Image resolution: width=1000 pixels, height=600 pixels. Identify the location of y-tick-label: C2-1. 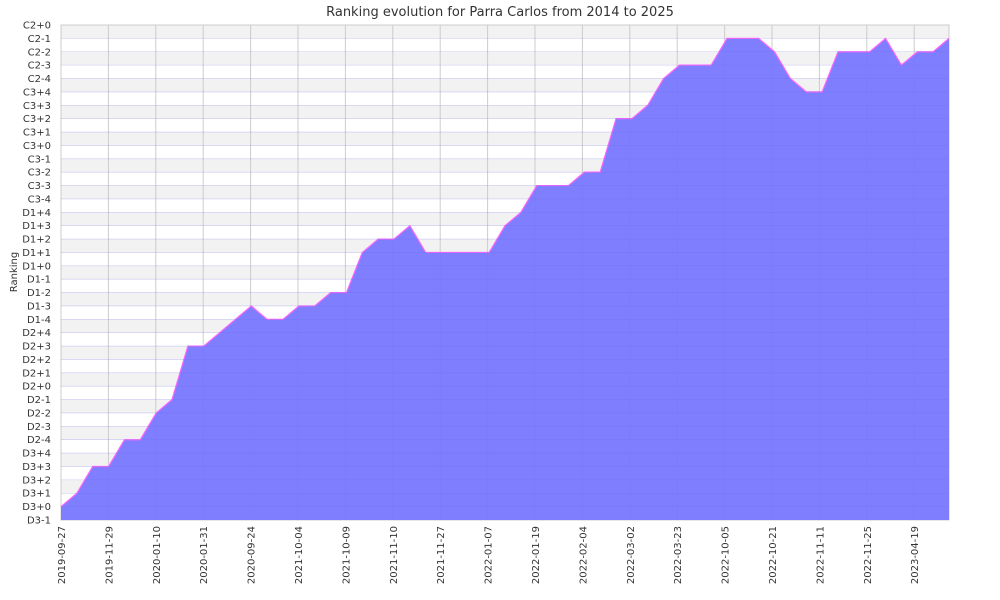
(39, 39).